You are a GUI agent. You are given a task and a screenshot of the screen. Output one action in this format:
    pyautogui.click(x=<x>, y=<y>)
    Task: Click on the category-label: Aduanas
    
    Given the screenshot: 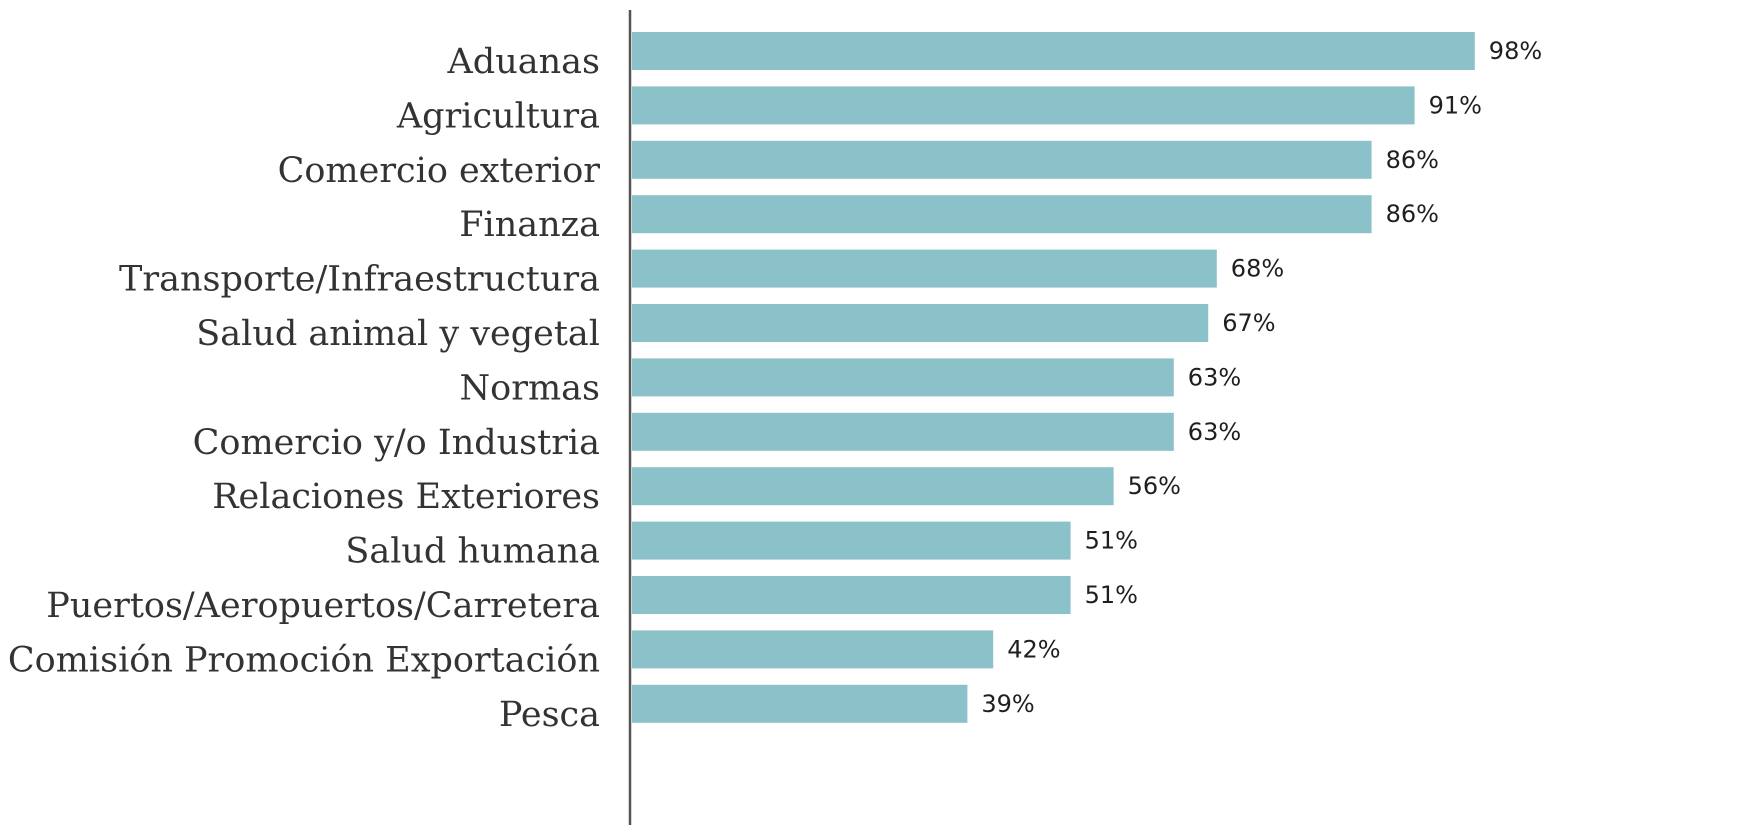 What is the action you would take?
    pyautogui.click(x=523, y=62)
    